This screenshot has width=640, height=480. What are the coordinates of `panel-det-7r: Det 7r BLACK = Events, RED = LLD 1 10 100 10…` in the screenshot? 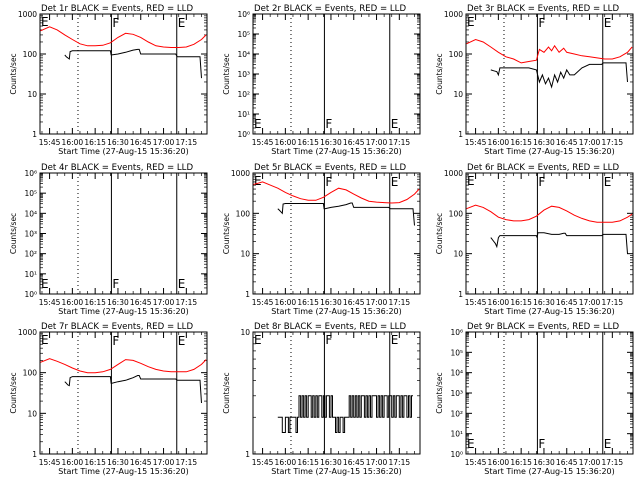 It's located at (108, 399).